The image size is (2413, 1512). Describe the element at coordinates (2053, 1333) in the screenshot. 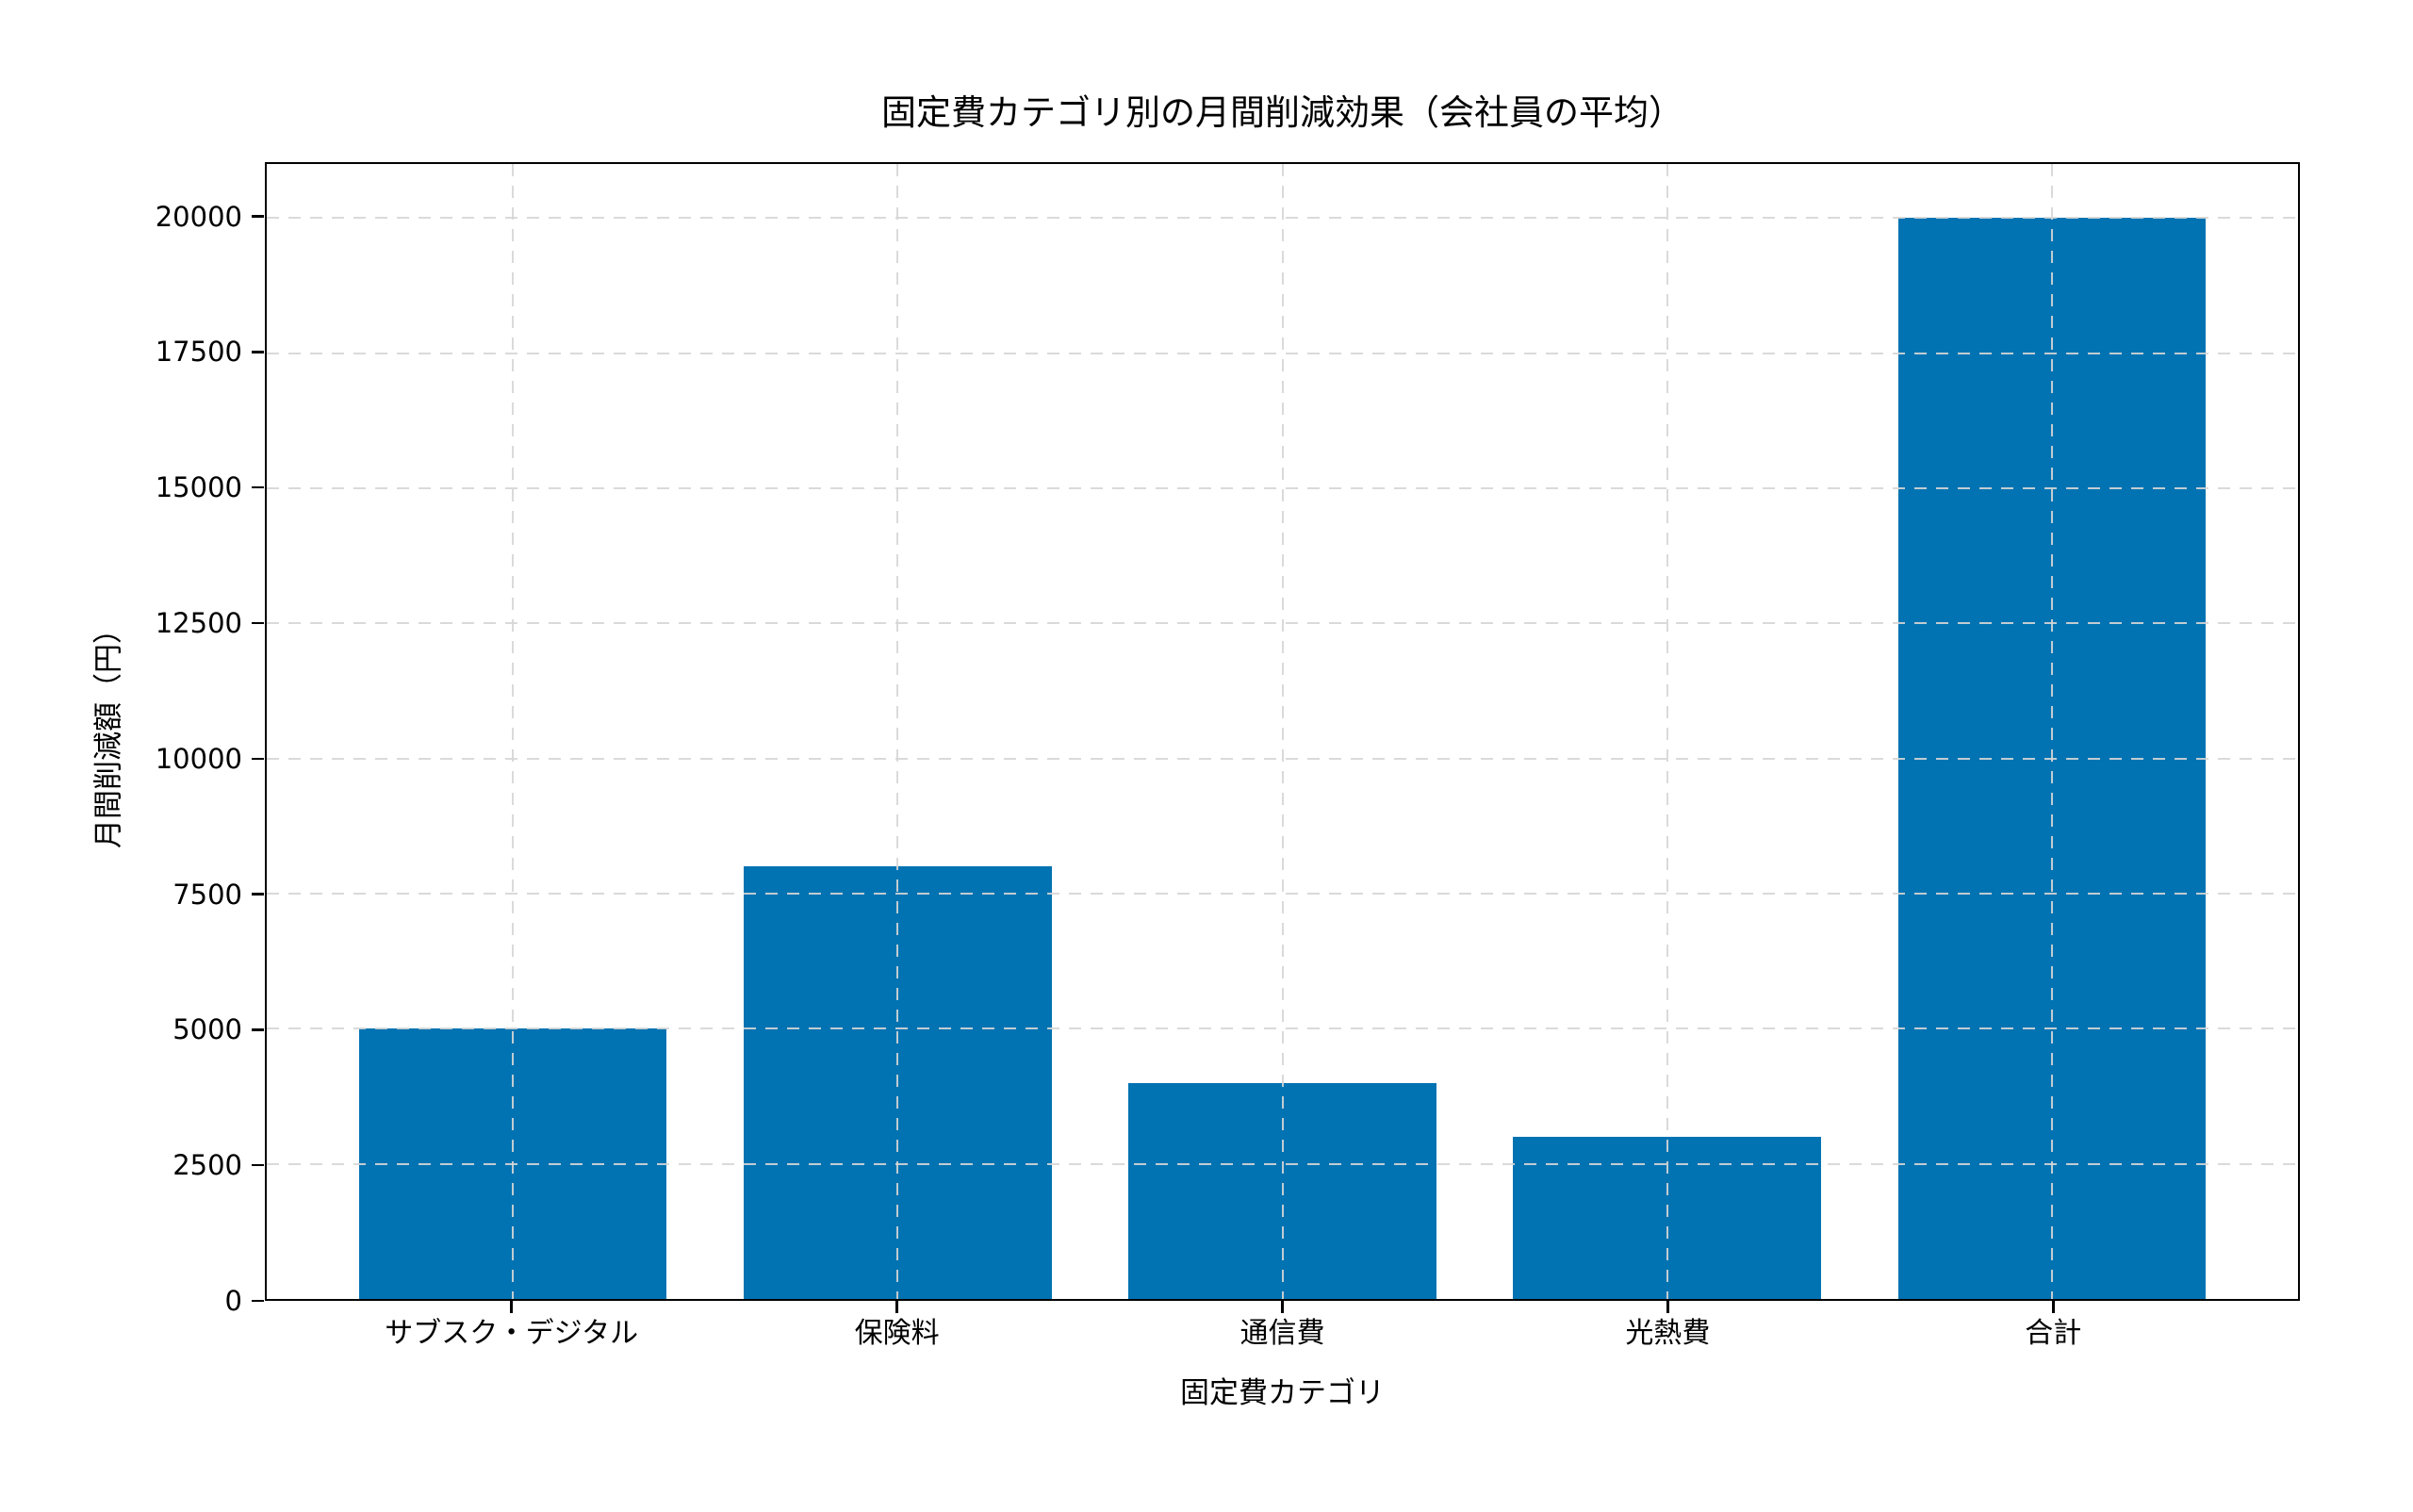

I see `x-tick-label: 合計` at that location.